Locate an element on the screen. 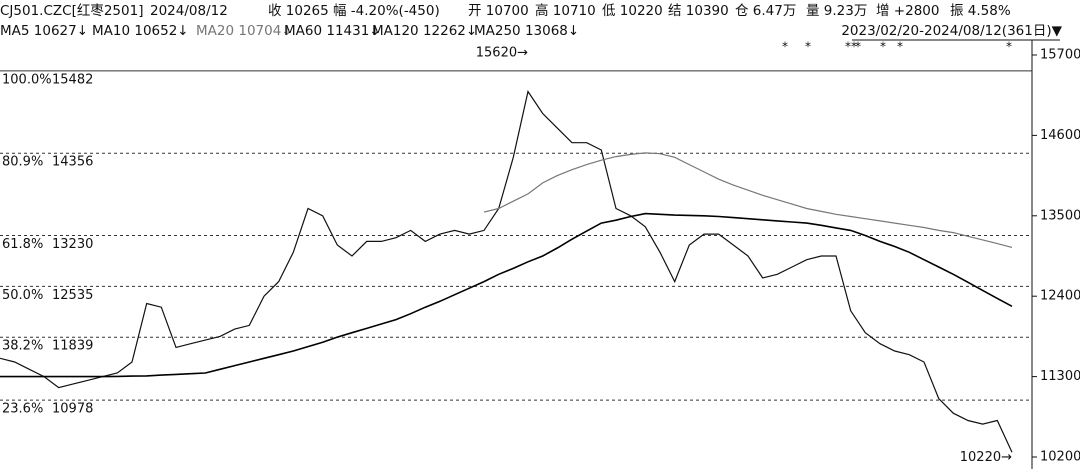 Image resolution: width=1080 pixels, height=469 pixels. level-value: 12535 is located at coordinates (72, 295).